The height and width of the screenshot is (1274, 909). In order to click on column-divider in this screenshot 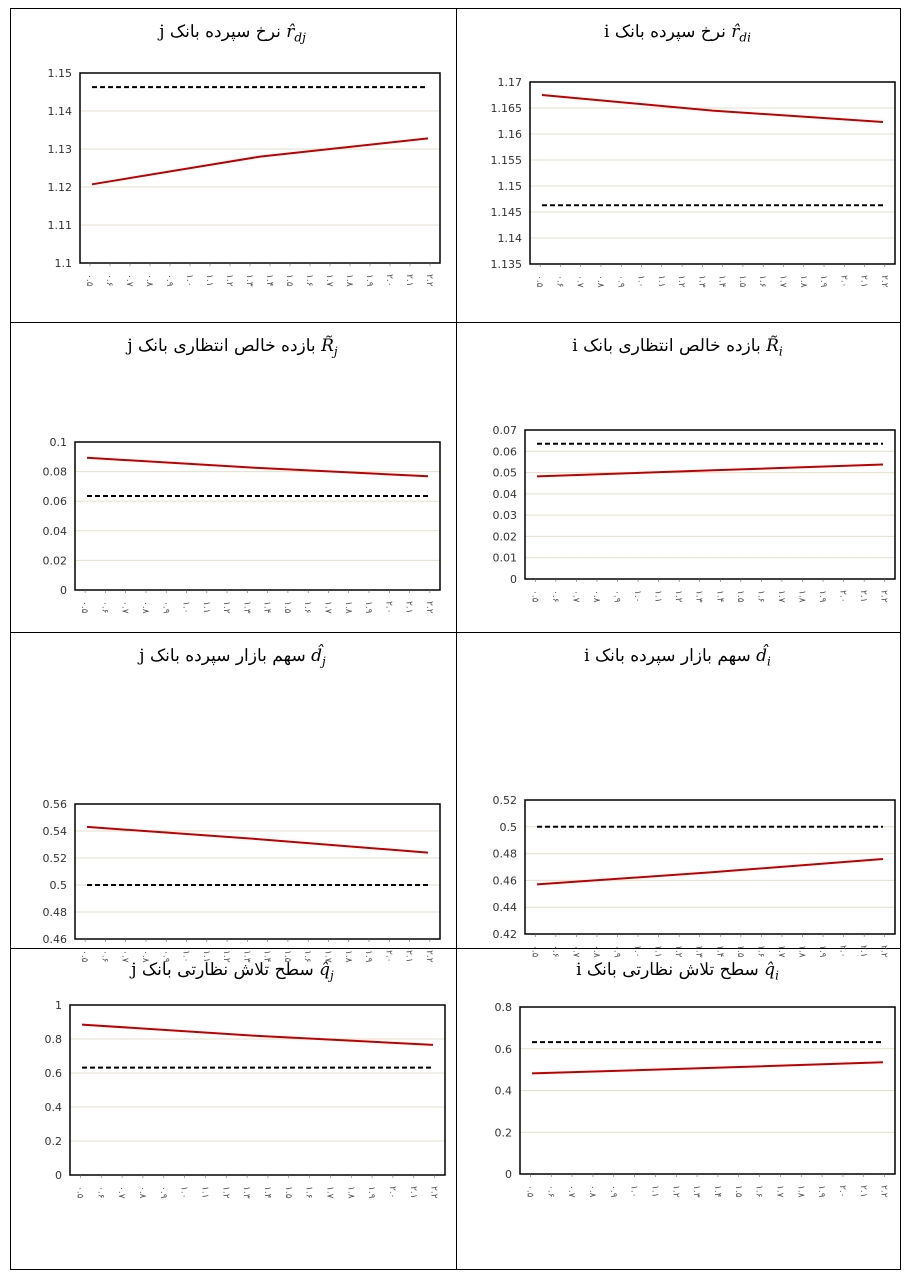, I will do `click(456, 639)`.